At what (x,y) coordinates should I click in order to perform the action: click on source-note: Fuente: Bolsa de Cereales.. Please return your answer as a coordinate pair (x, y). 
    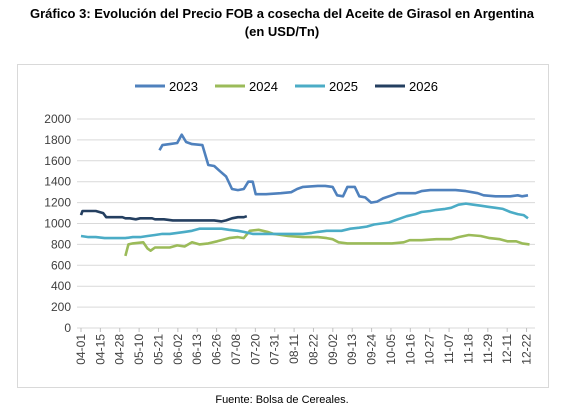
    Looking at the image, I should click on (282, 400).